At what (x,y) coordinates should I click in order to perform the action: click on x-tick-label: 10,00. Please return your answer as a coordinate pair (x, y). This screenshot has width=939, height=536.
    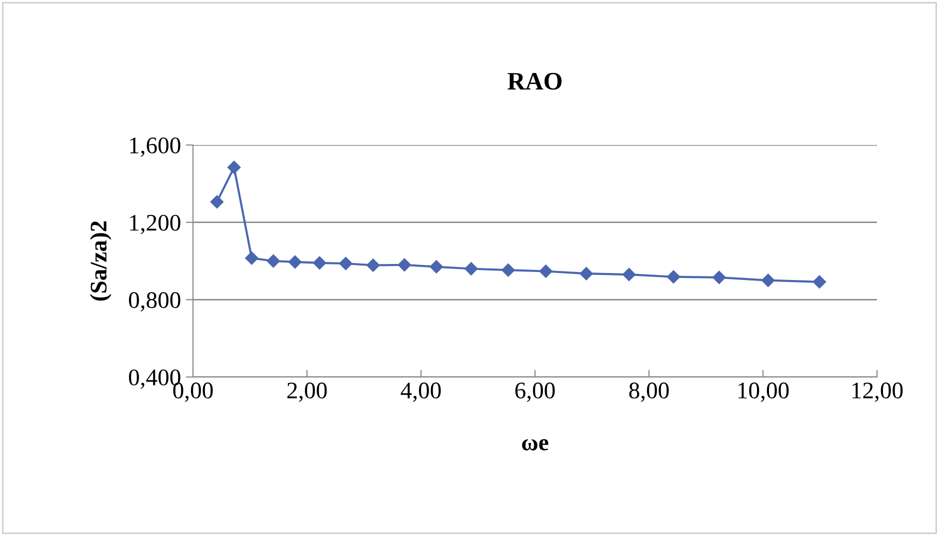
    Looking at the image, I should click on (763, 392).